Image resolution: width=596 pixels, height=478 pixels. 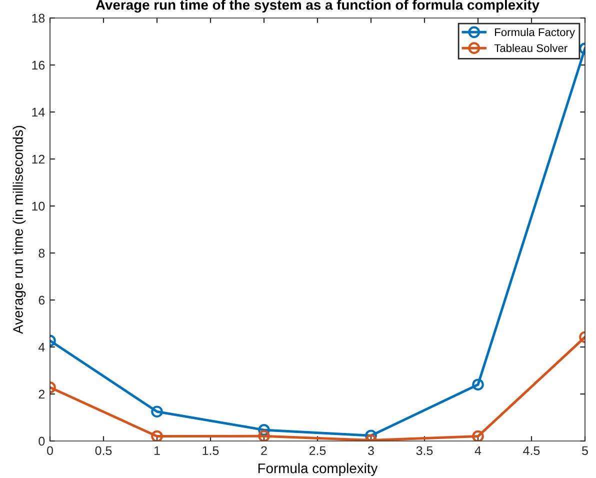 What do you see at coordinates (41, 394) in the screenshot?
I see `y-tick-label: 2` at bounding box center [41, 394].